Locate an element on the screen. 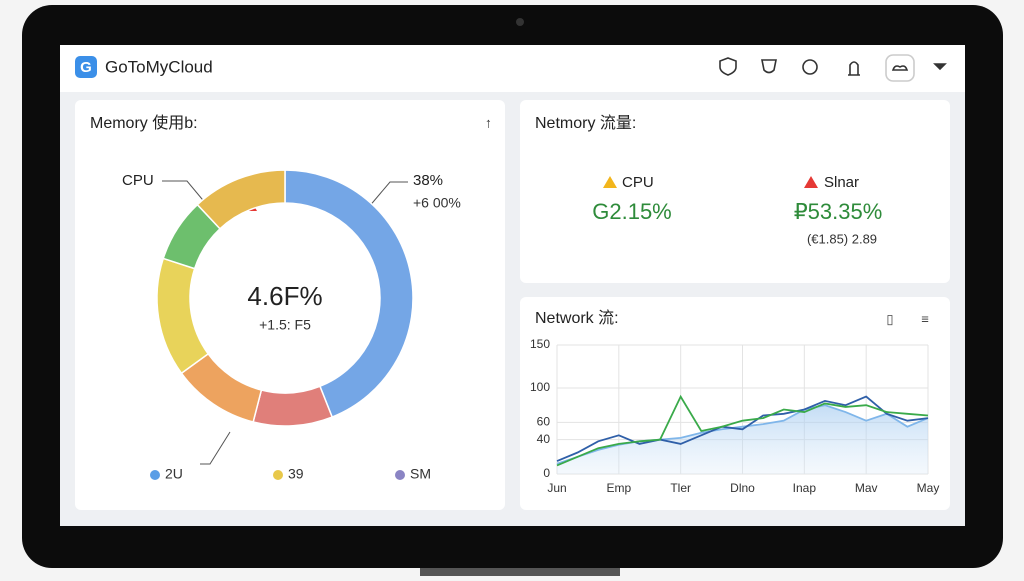 The width and height of the screenshot is (1024, 581). x-tick-label: Jun is located at coordinates (556, 488).